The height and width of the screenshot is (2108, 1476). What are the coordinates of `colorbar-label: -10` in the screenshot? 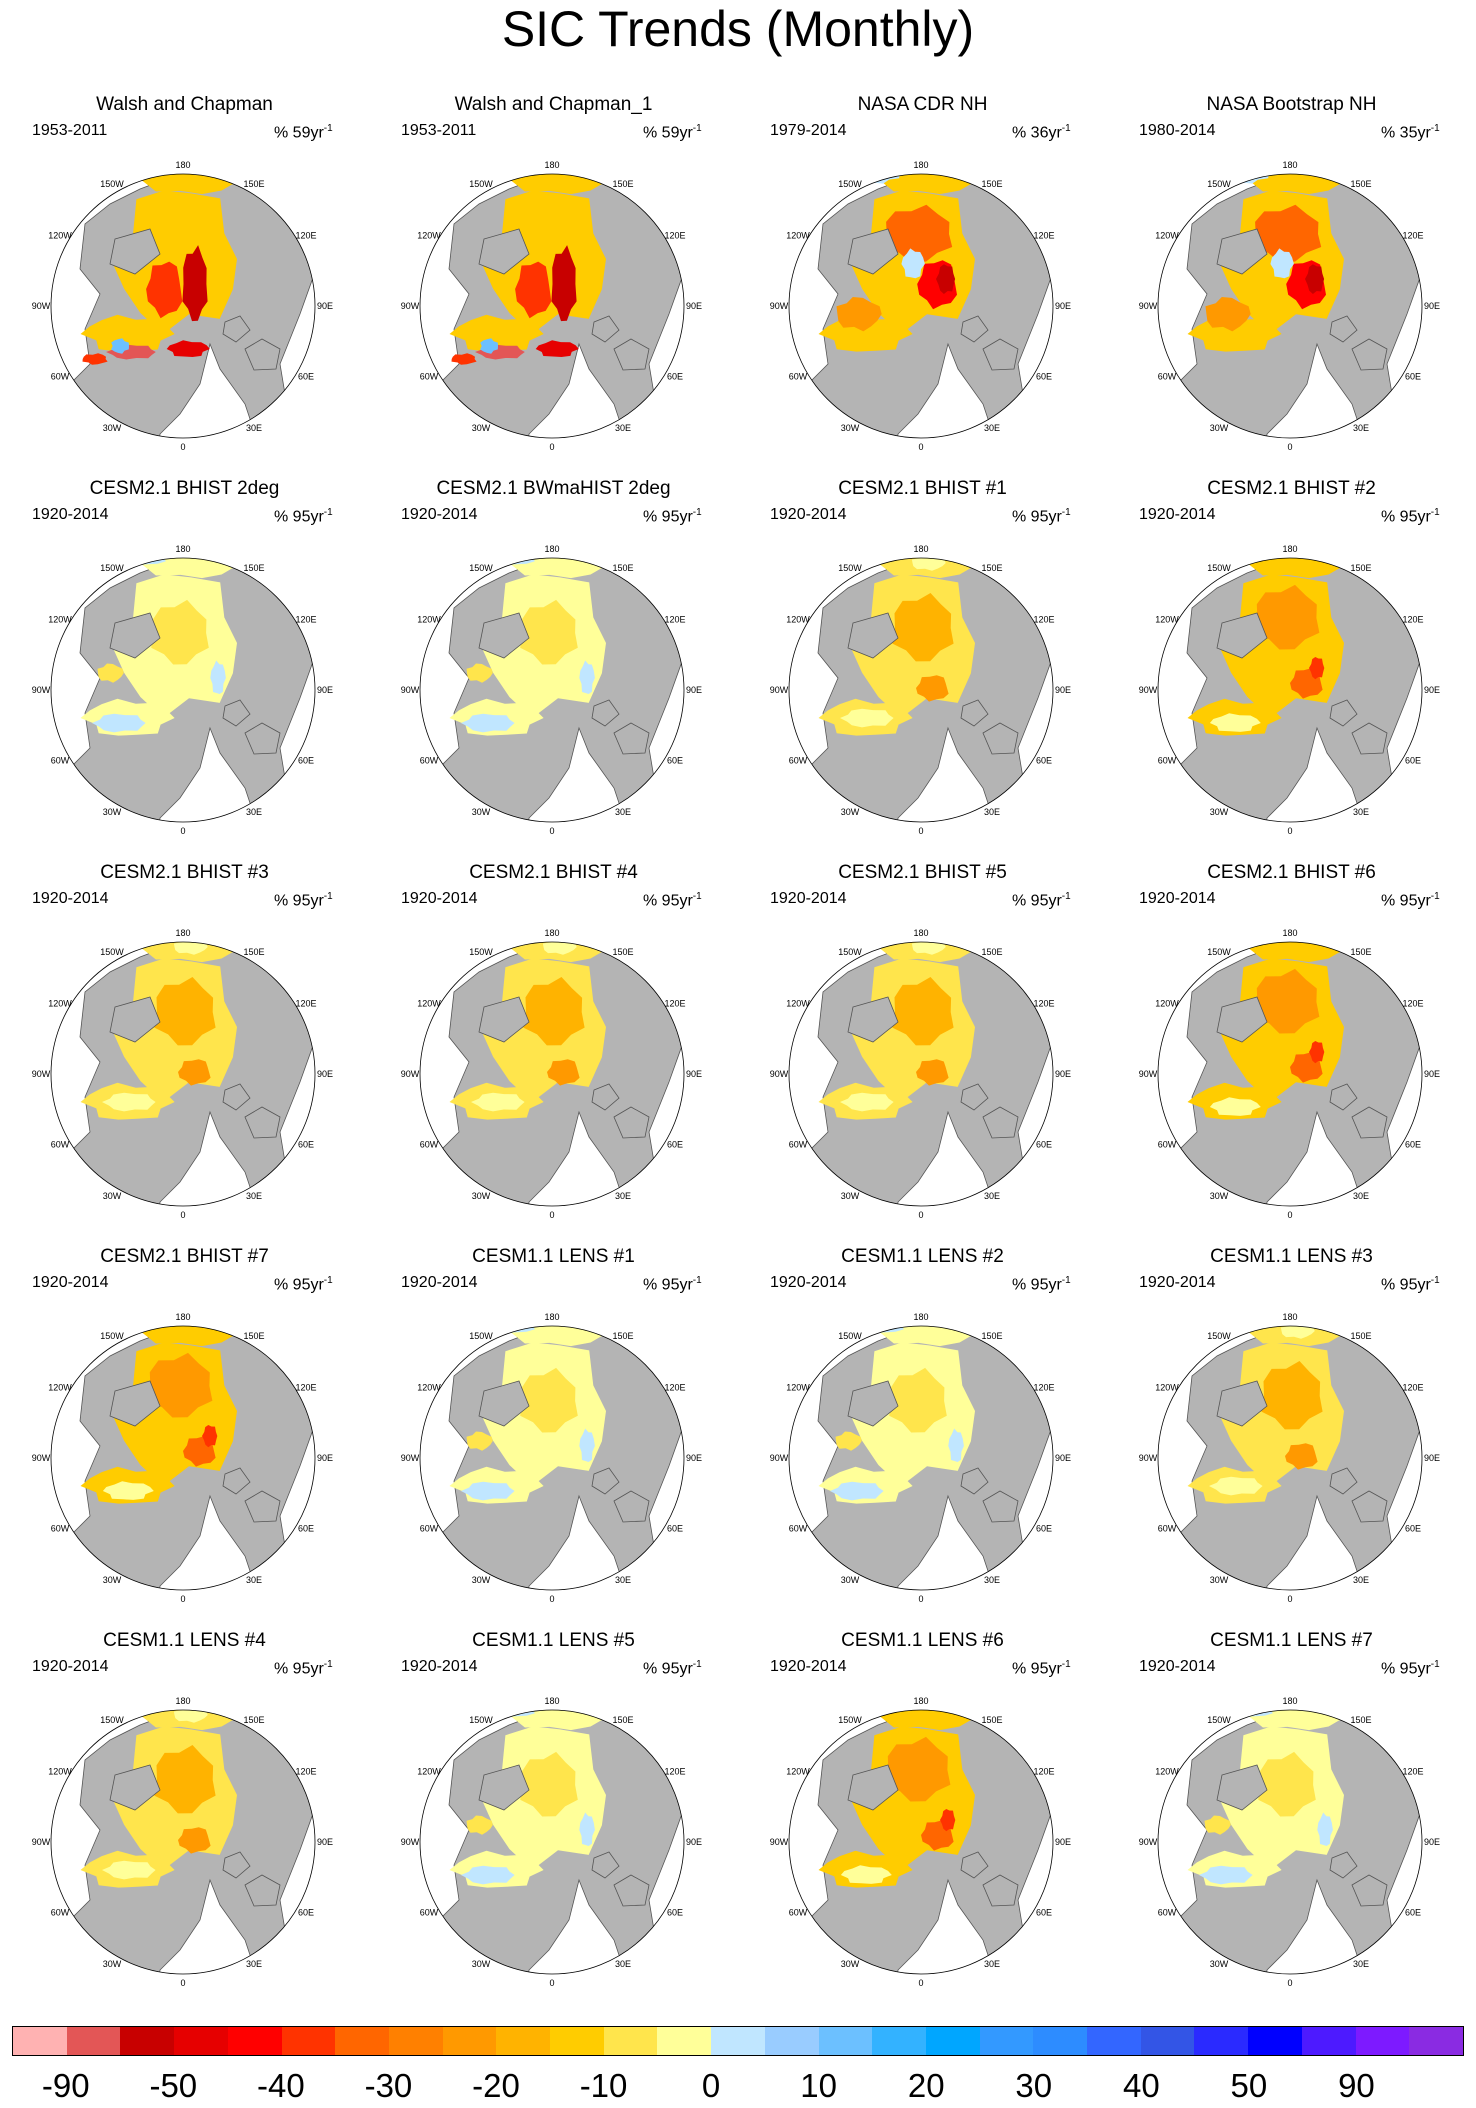 It's located at (603, 2085).